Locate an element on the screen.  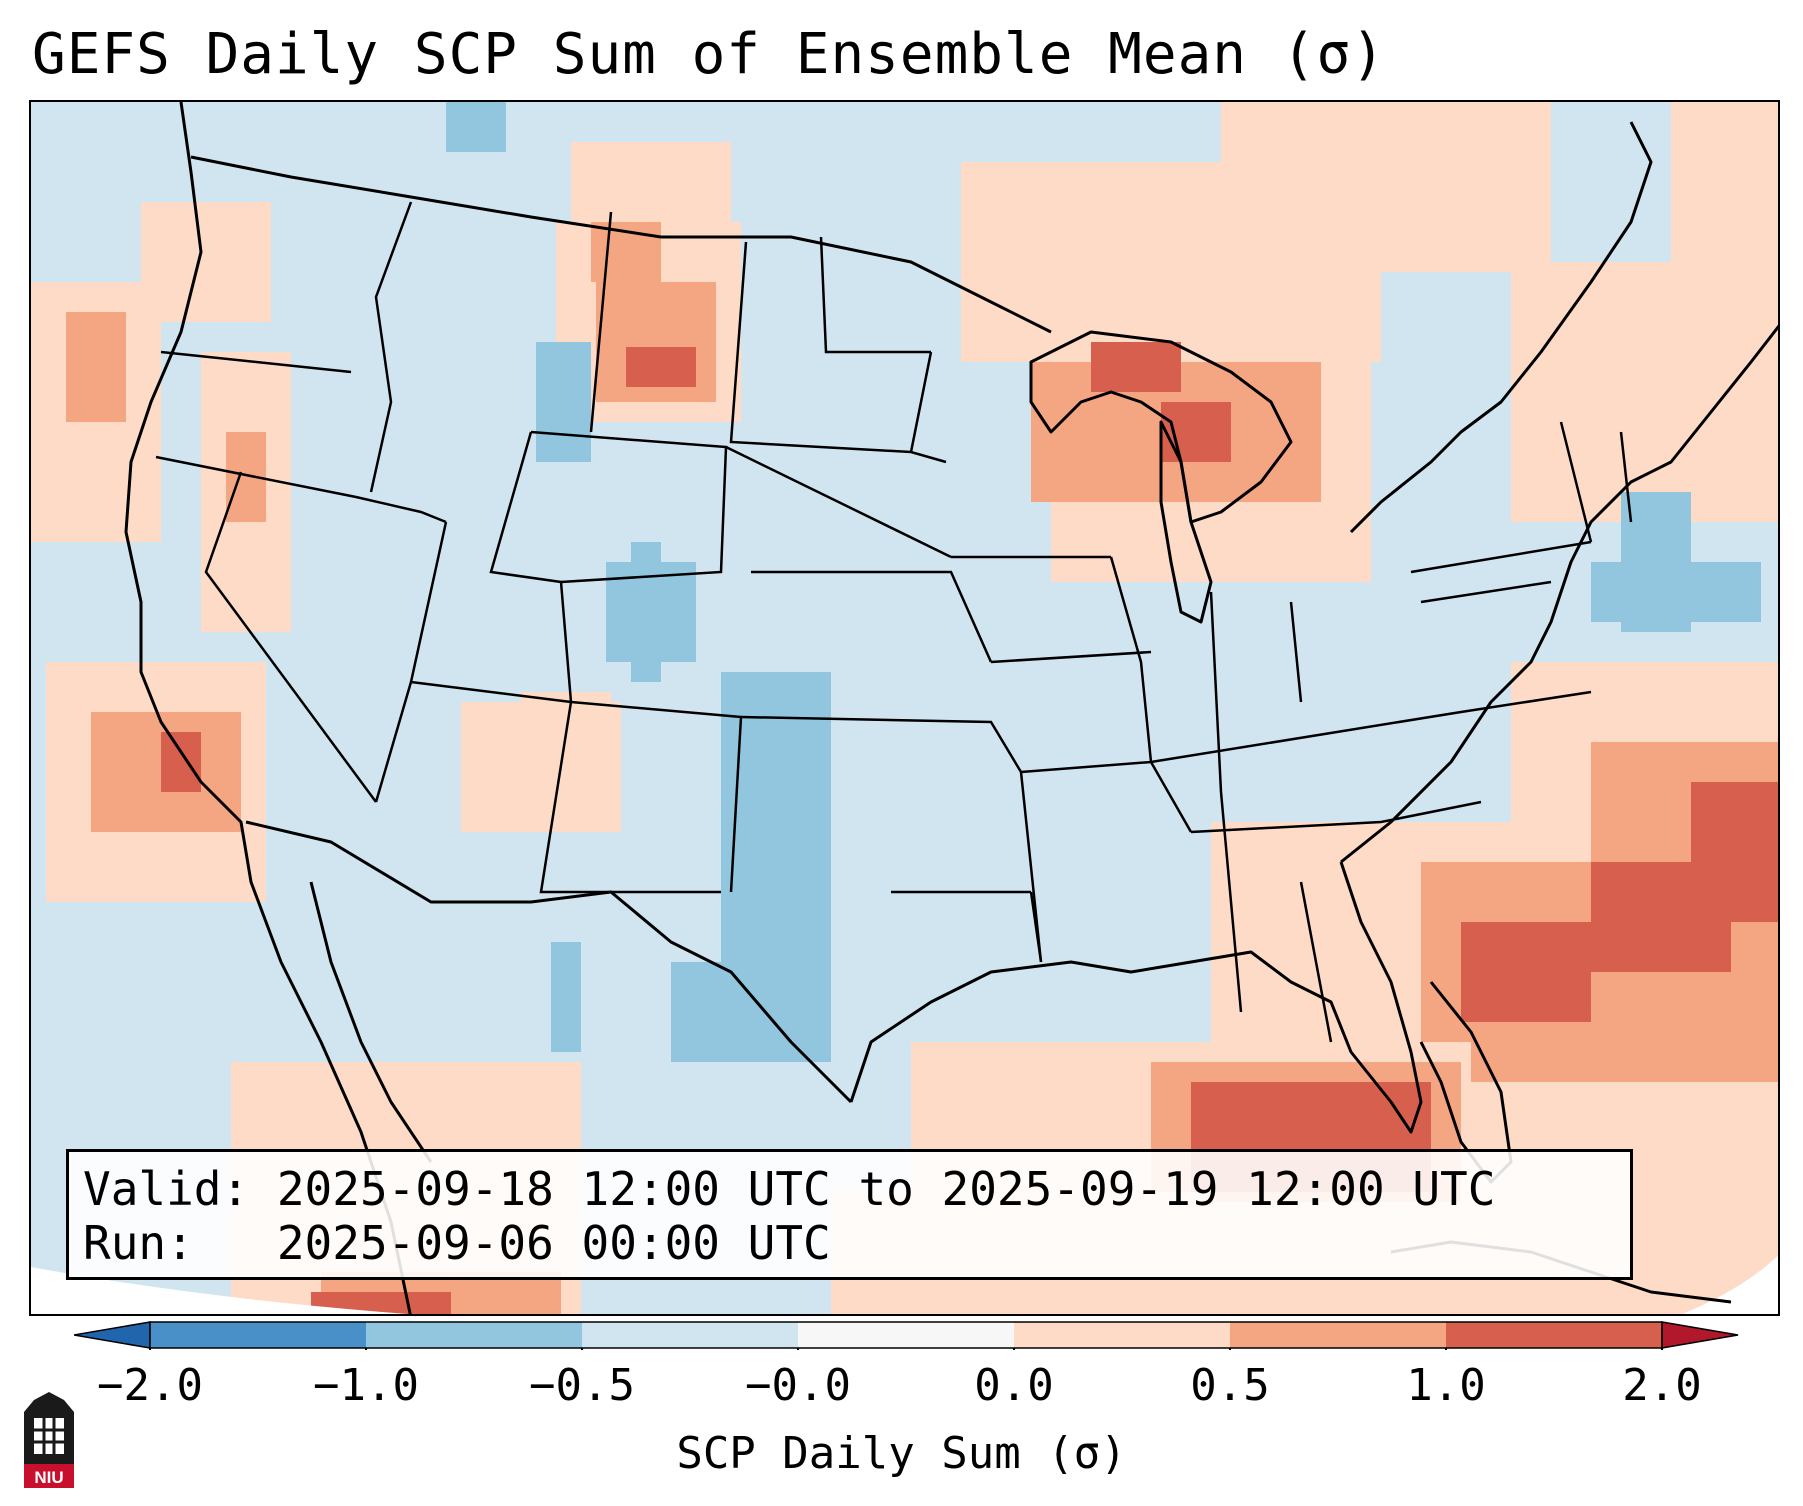
colorbar-ticks is located at coordinates (906, 1349).